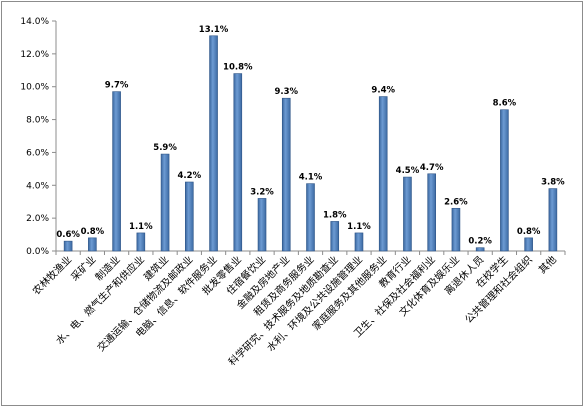 The width and height of the screenshot is (586, 409). Describe the element at coordinates (505, 104) in the screenshot. I see `bar-value-label: 8.6%` at that location.